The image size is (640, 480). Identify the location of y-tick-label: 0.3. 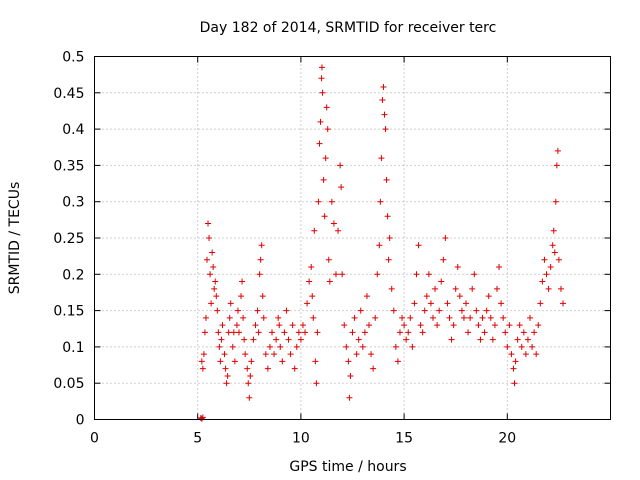
(73, 203).